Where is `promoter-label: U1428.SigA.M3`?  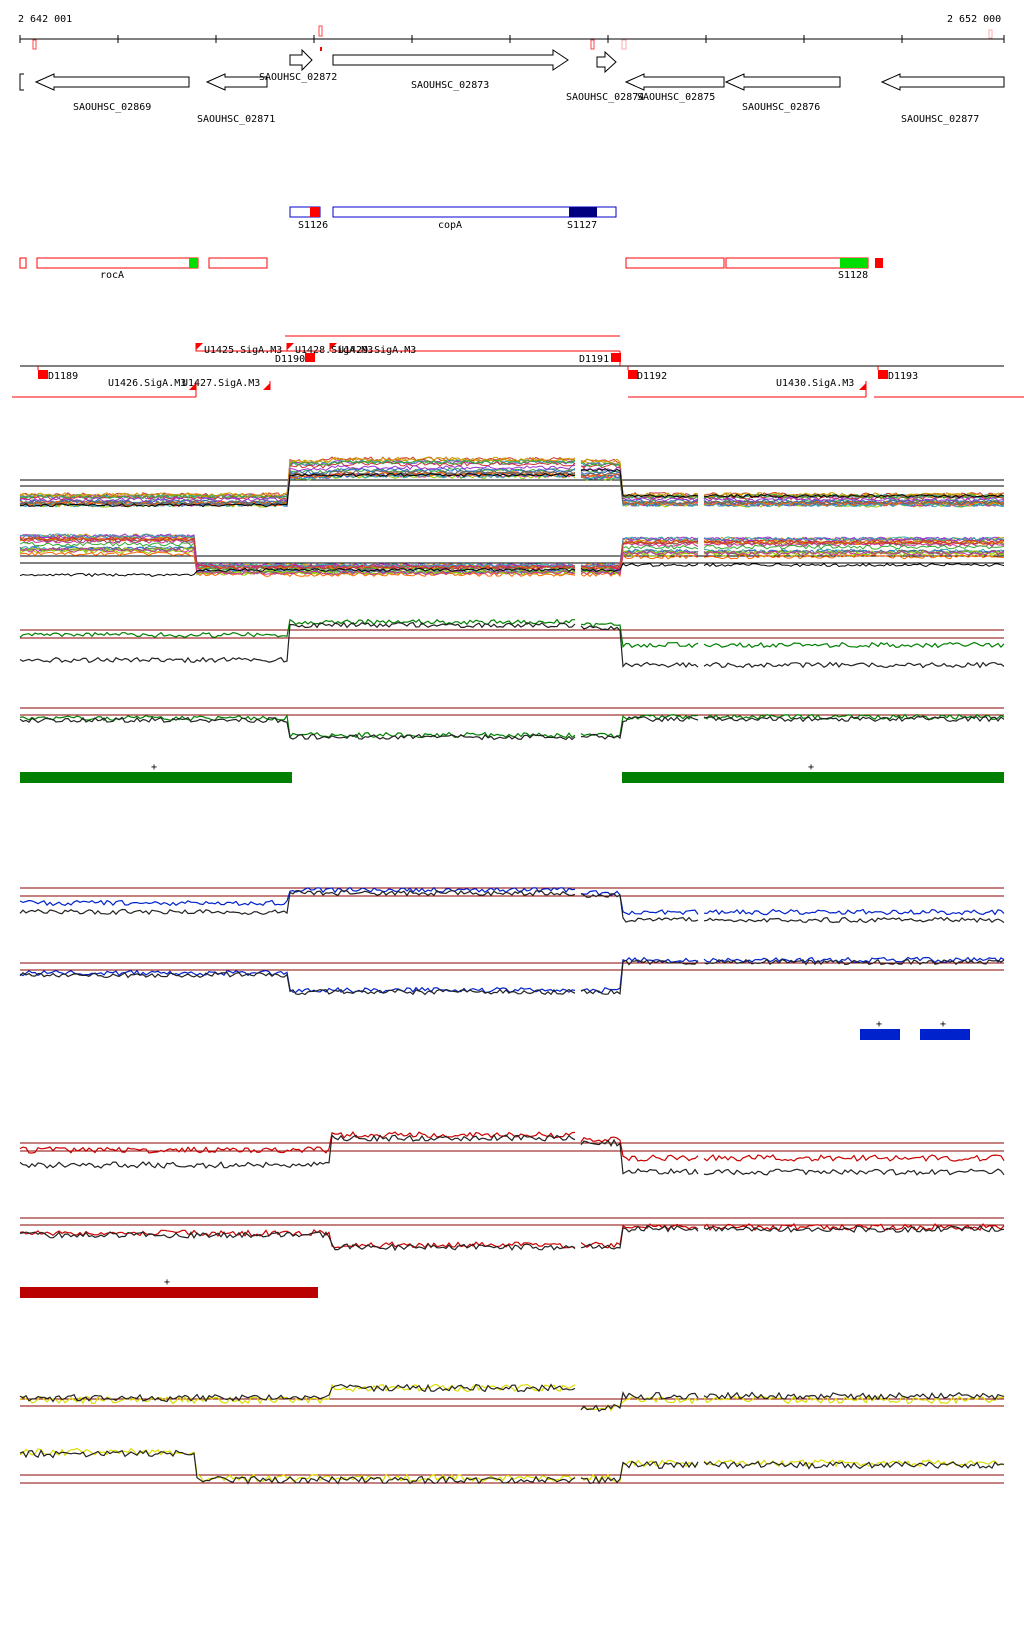 promoter-label: U1428.SigA.M3 is located at coordinates (334, 350).